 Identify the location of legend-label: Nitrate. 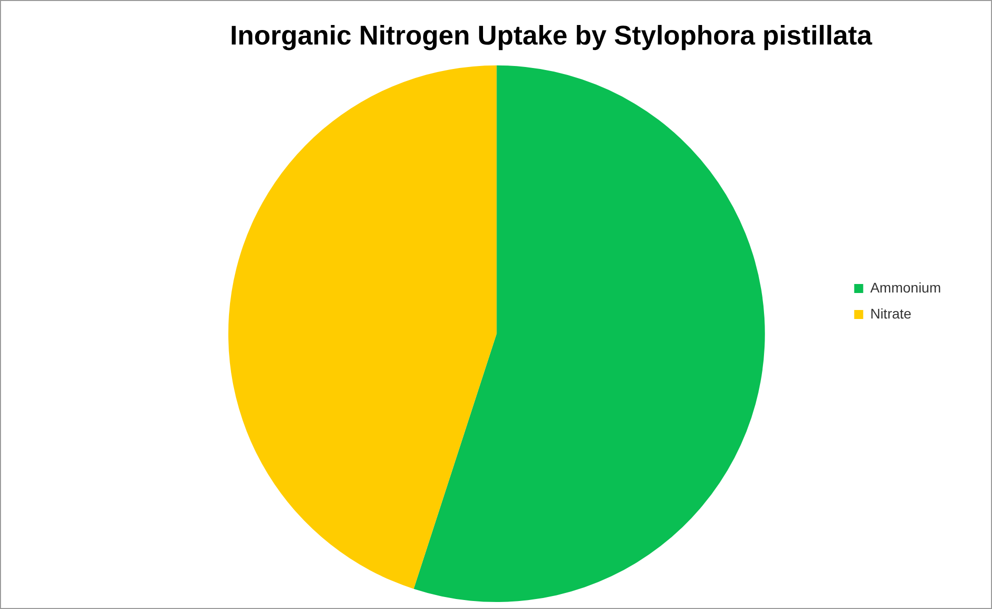
(891, 313).